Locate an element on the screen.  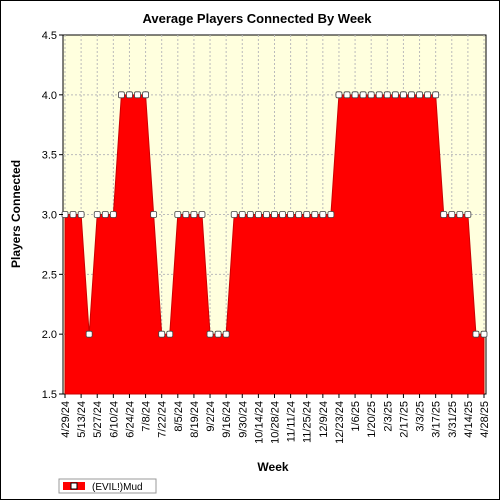
x-tick-label: 4/14/25 is located at coordinates (469, 419).